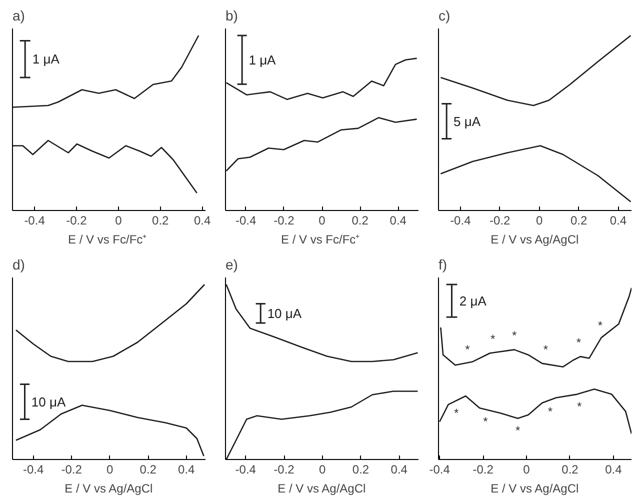  Describe the element at coordinates (444, 16) in the screenshot. I see `chart-title: c)` at that location.